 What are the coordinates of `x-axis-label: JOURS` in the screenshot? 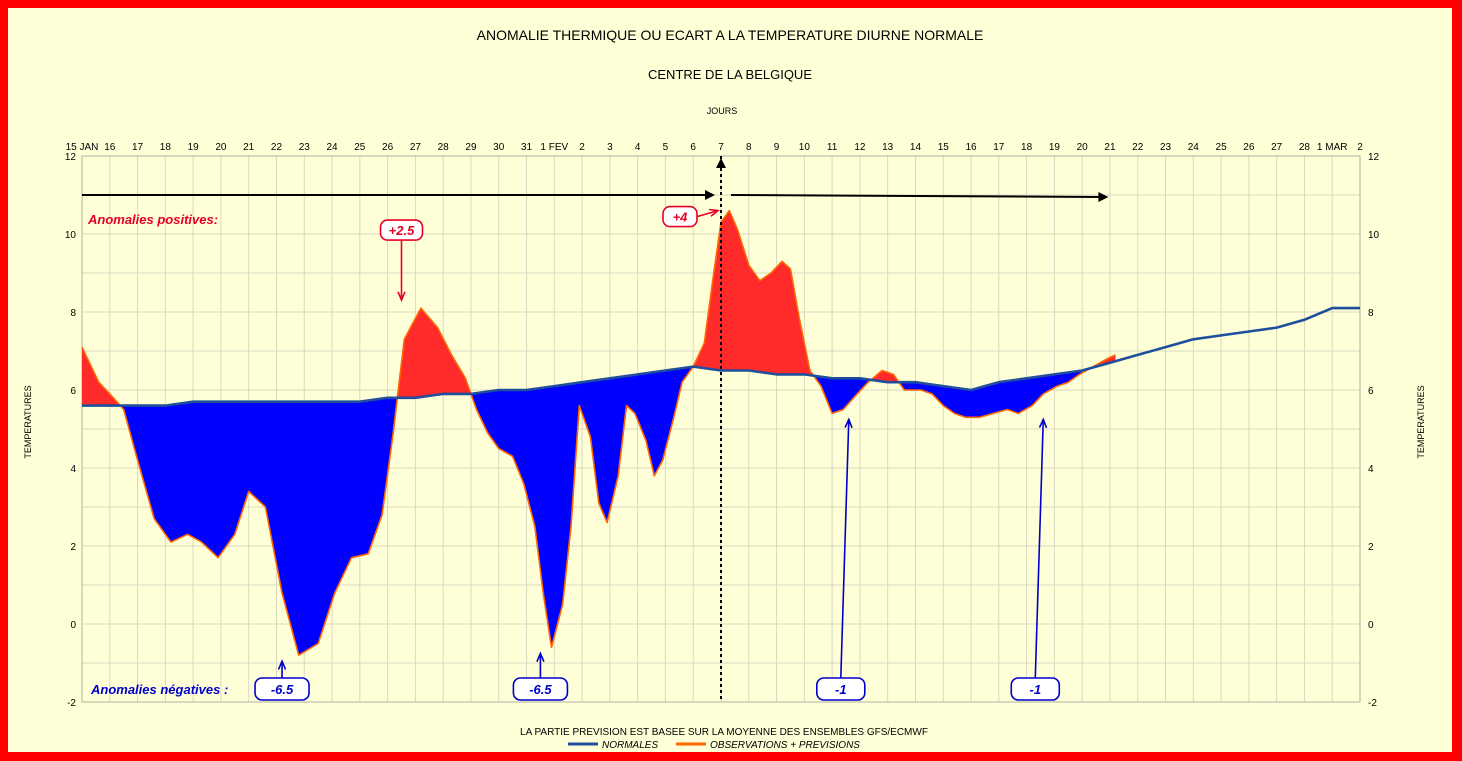 It's located at (722, 111).